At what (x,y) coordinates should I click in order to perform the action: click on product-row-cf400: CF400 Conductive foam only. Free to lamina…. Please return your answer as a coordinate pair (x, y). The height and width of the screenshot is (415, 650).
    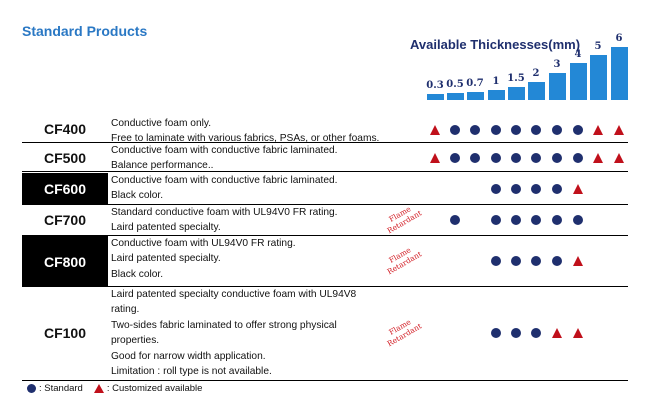
    Looking at the image, I should click on (325, 130).